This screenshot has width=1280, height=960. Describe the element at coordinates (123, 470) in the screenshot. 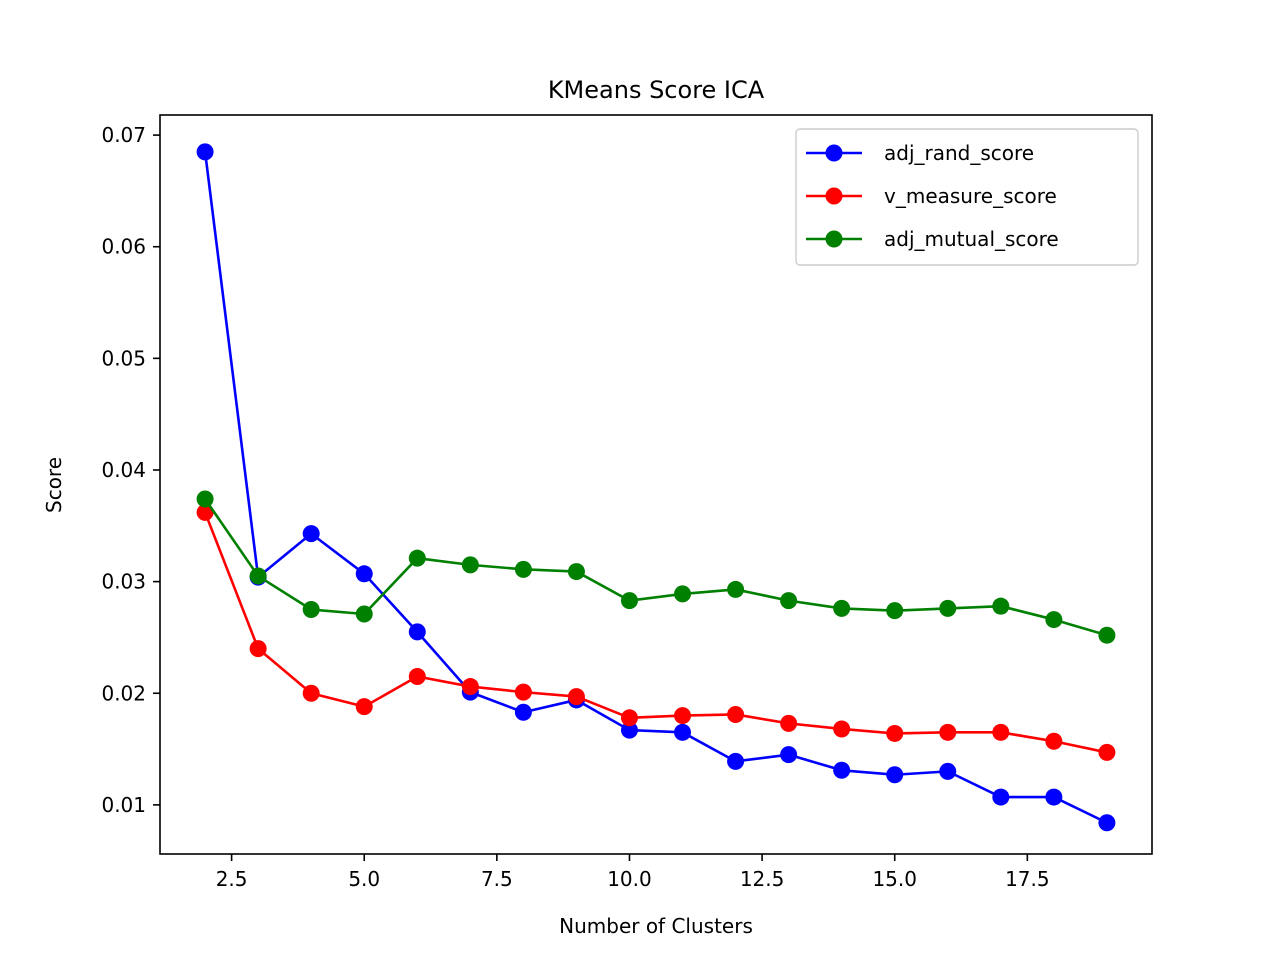

I see `y-tick-label: 0.04` at that location.